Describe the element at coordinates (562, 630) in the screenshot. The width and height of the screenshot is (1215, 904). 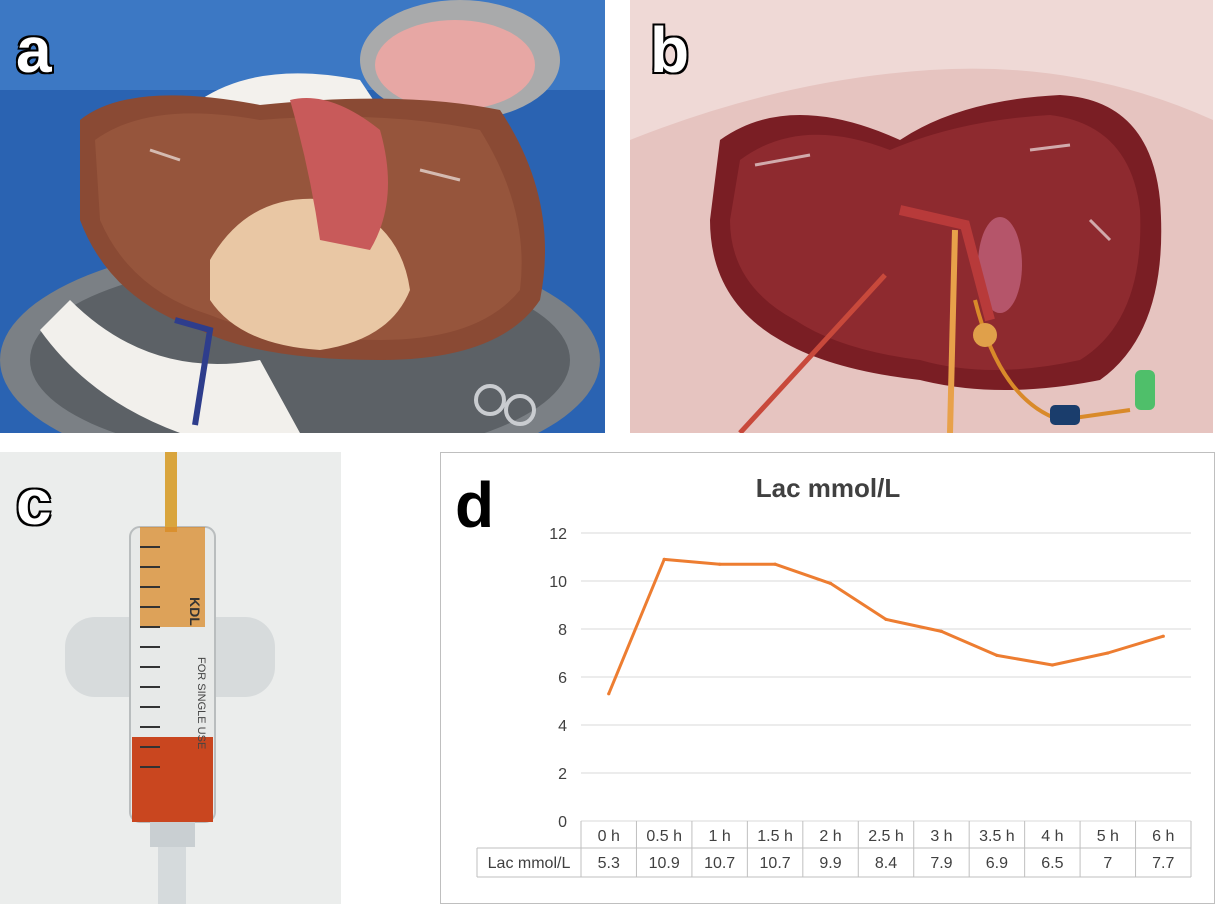
I see `y-tick-label: 8` at that location.